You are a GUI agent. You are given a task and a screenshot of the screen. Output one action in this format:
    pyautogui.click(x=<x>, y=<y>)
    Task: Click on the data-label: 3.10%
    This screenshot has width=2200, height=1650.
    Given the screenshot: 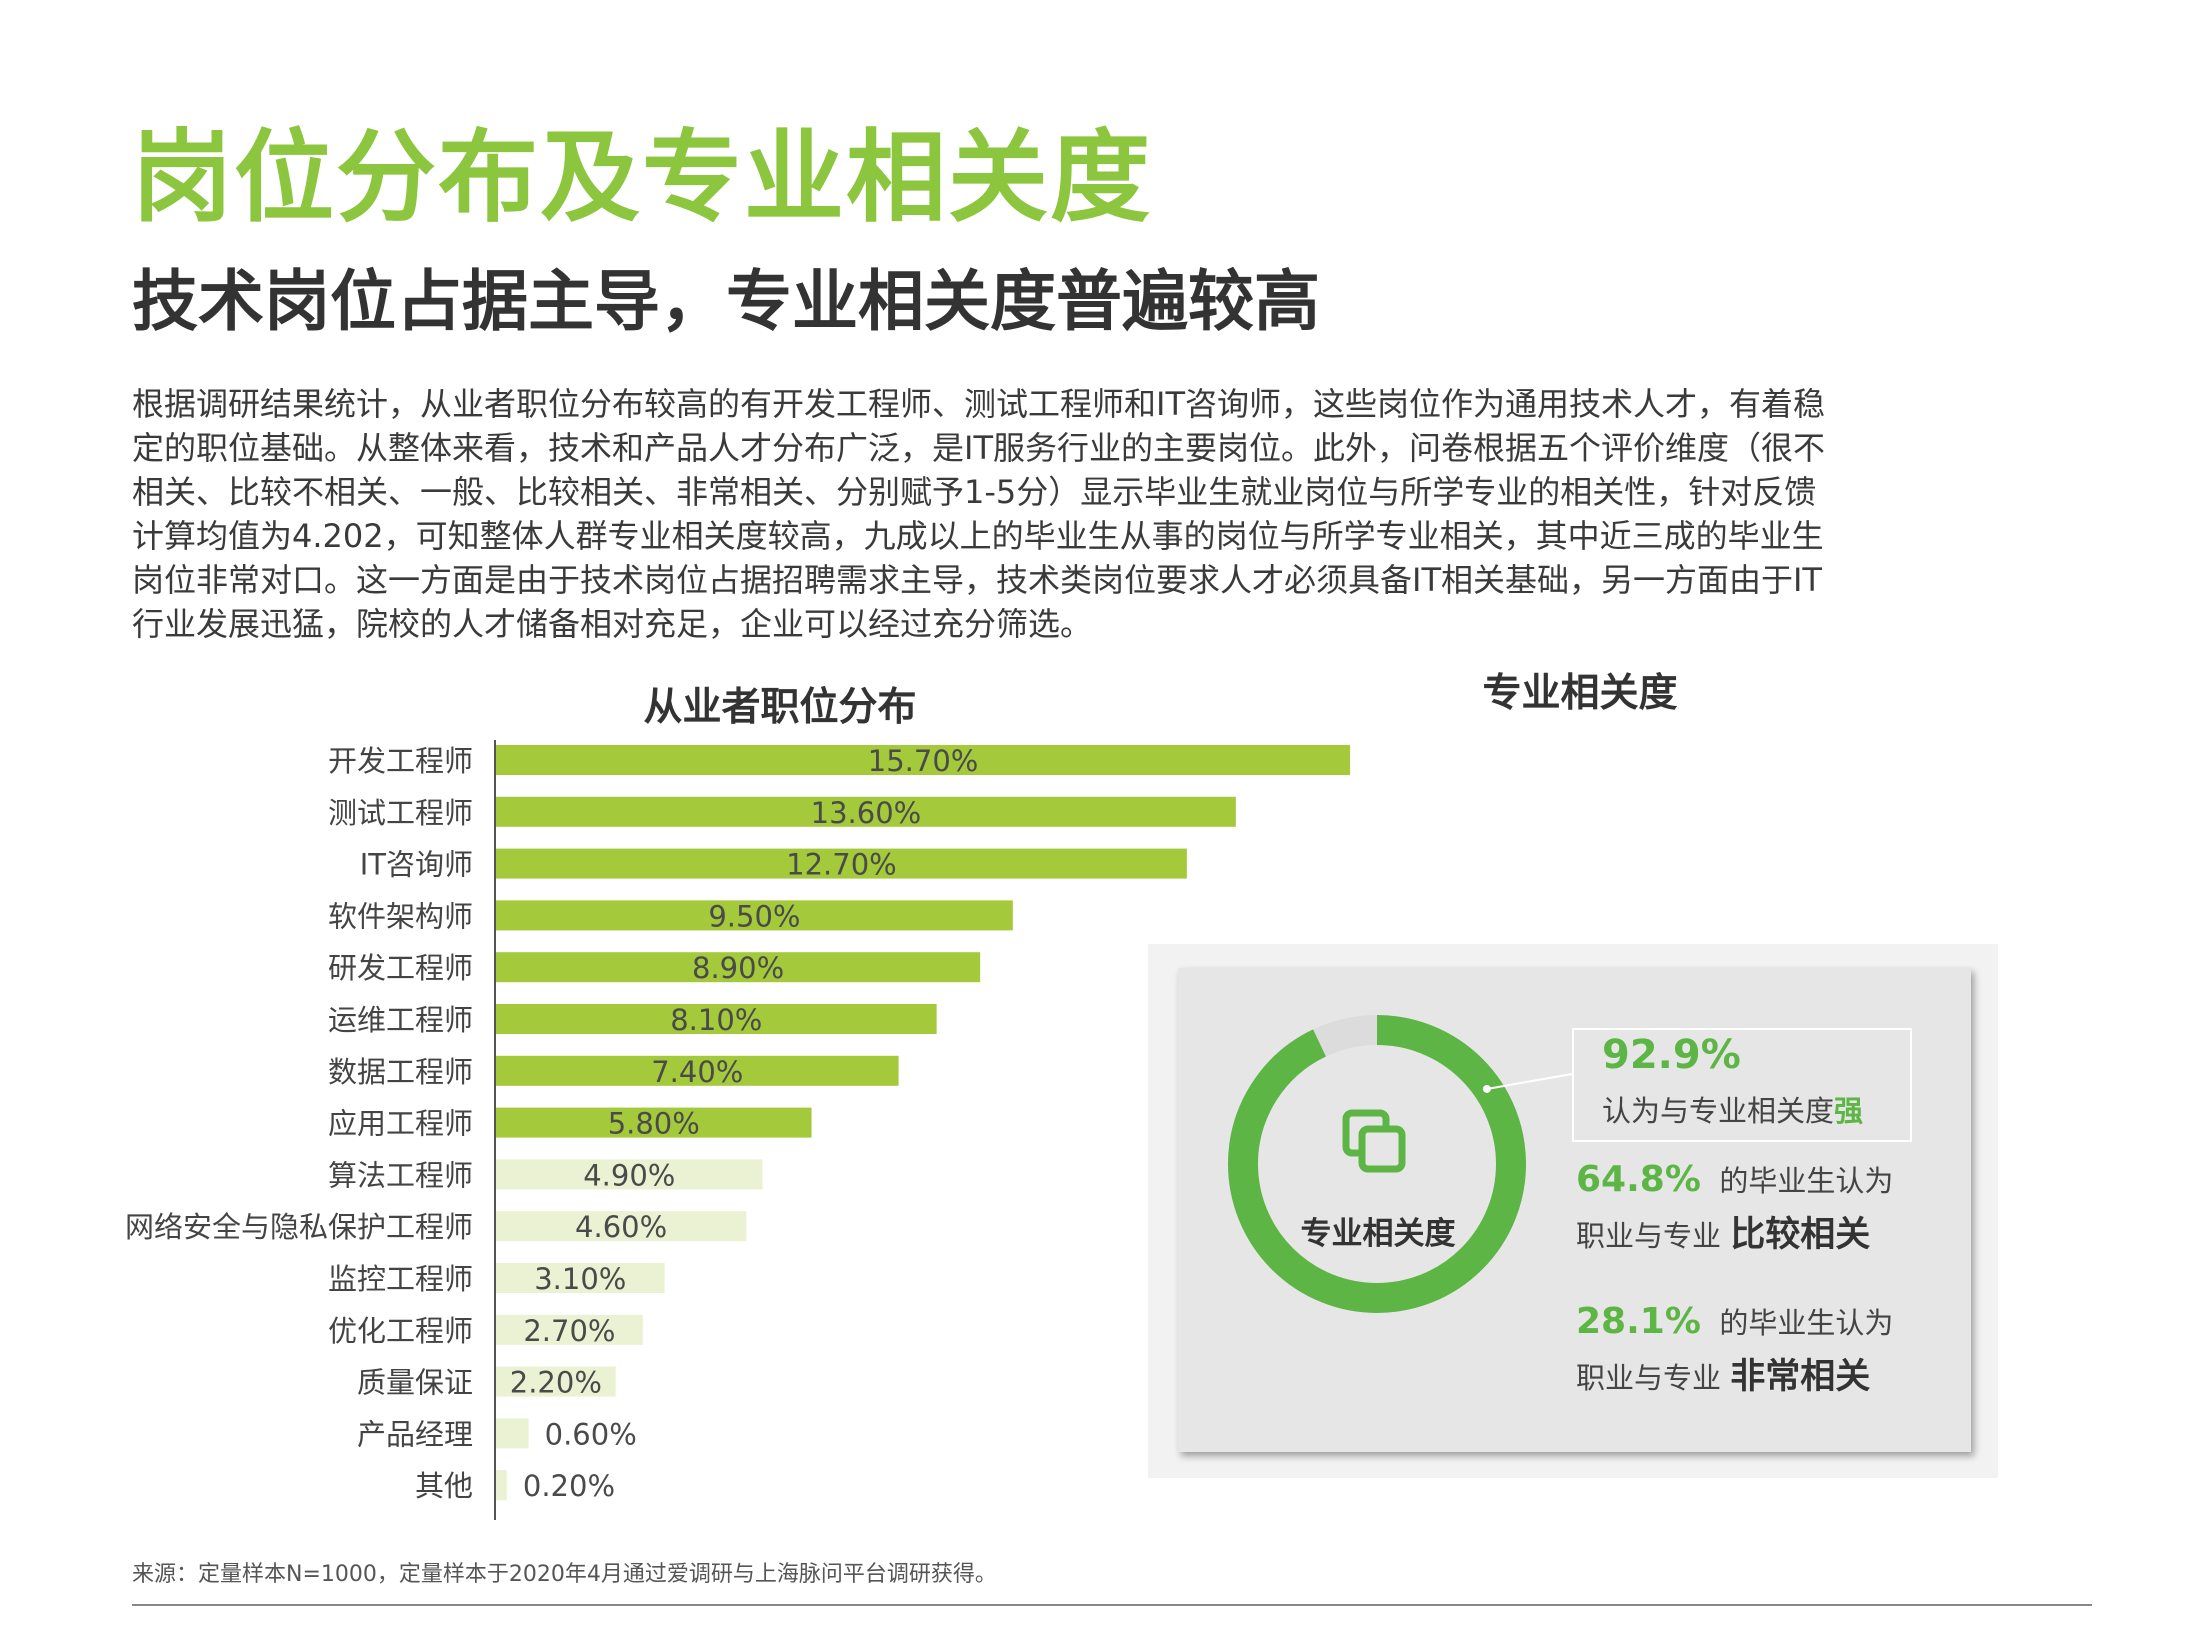 What is the action you would take?
    pyautogui.click(x=580, y=1279)
    